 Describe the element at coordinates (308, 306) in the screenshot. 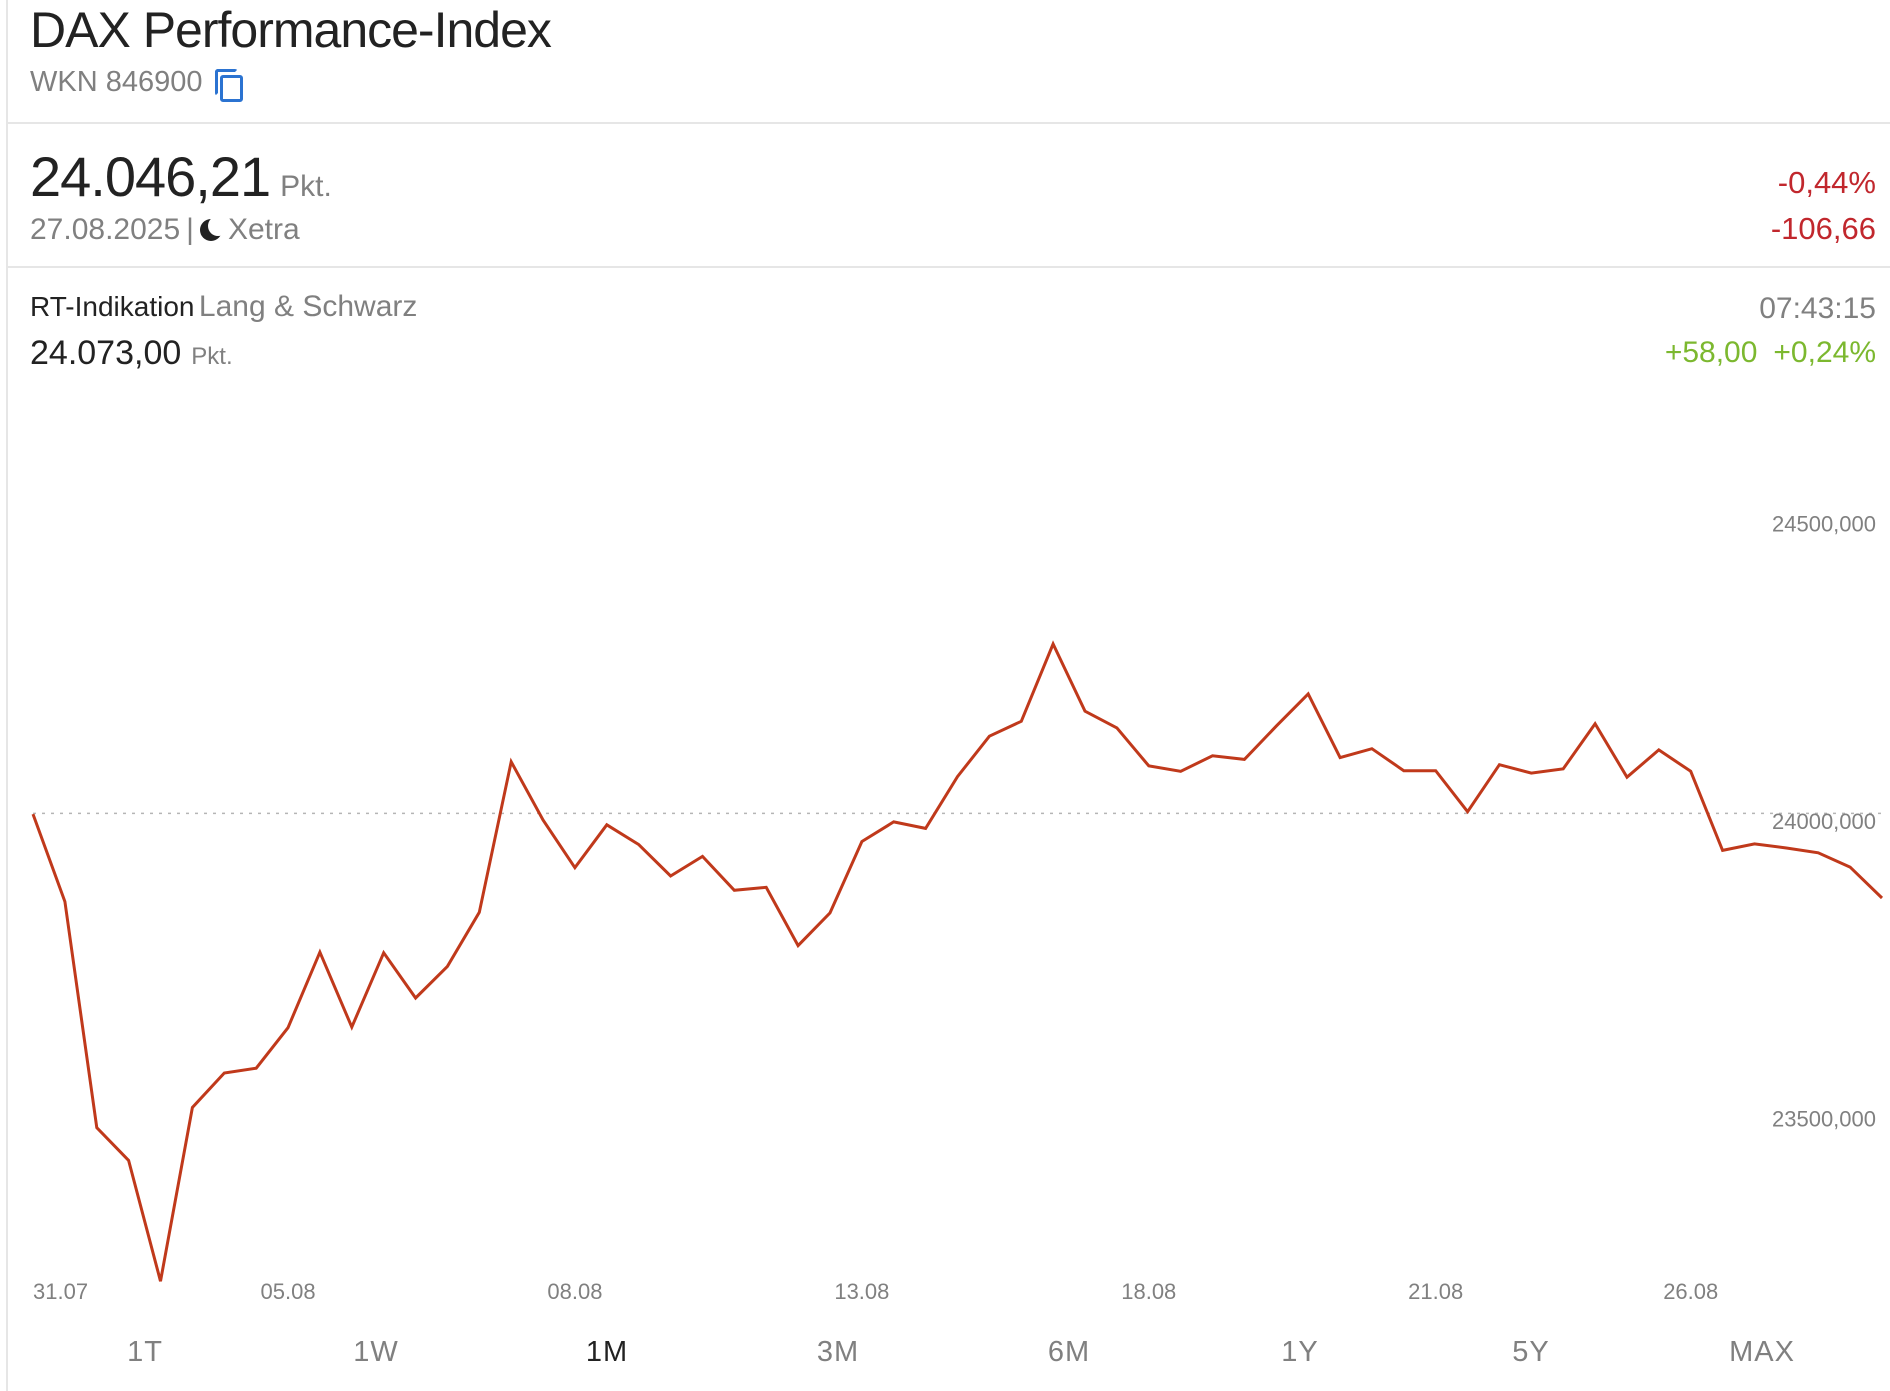

I see `realtime-source: Lang & Schwarz` at that location.